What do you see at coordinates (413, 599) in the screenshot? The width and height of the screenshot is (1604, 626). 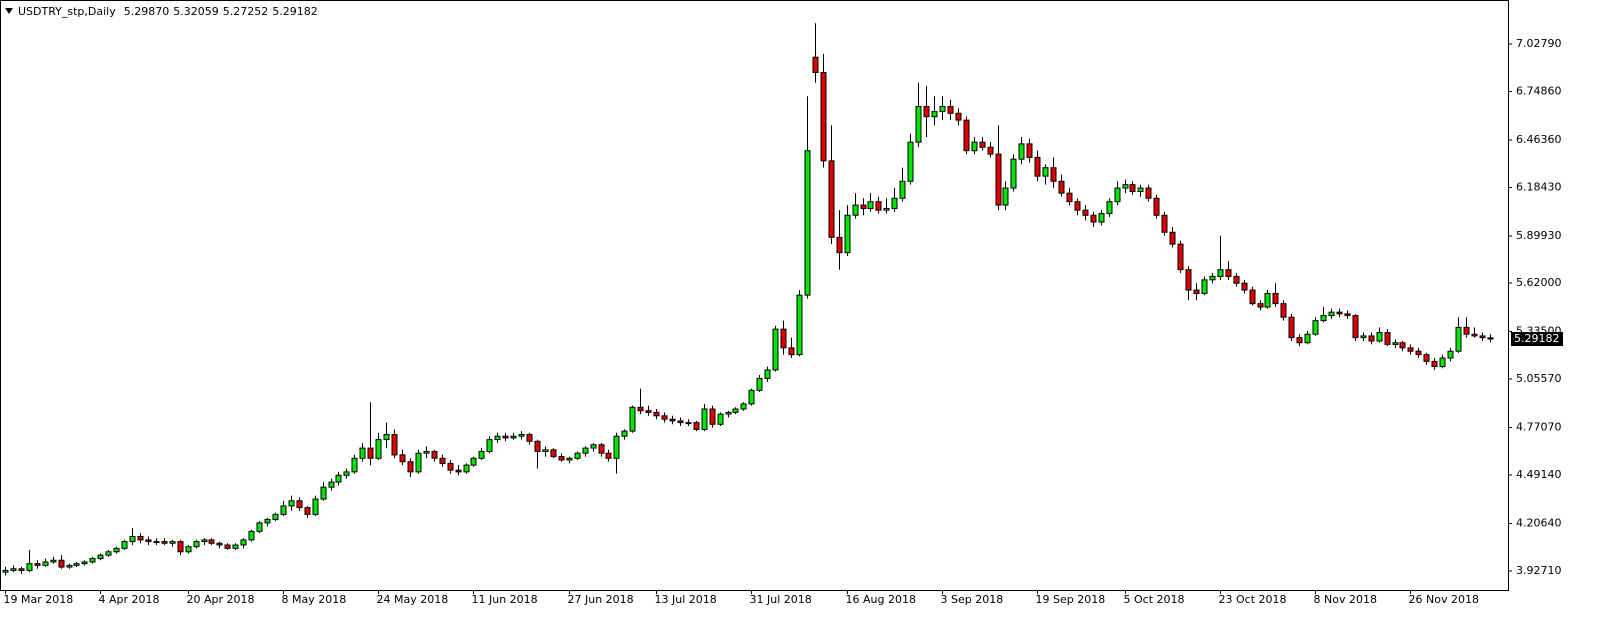 I see `x-tick-label: 24 May 2018` at bounding box center [413, 599].